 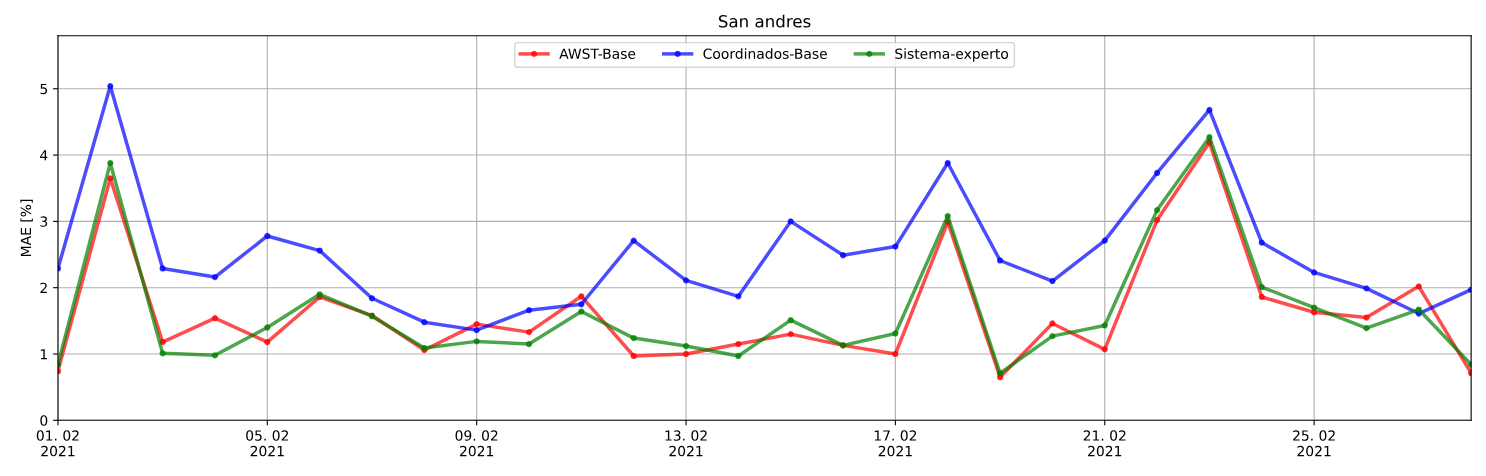 I want to click on y-tick-label: 4, so click(x=44, y=155).